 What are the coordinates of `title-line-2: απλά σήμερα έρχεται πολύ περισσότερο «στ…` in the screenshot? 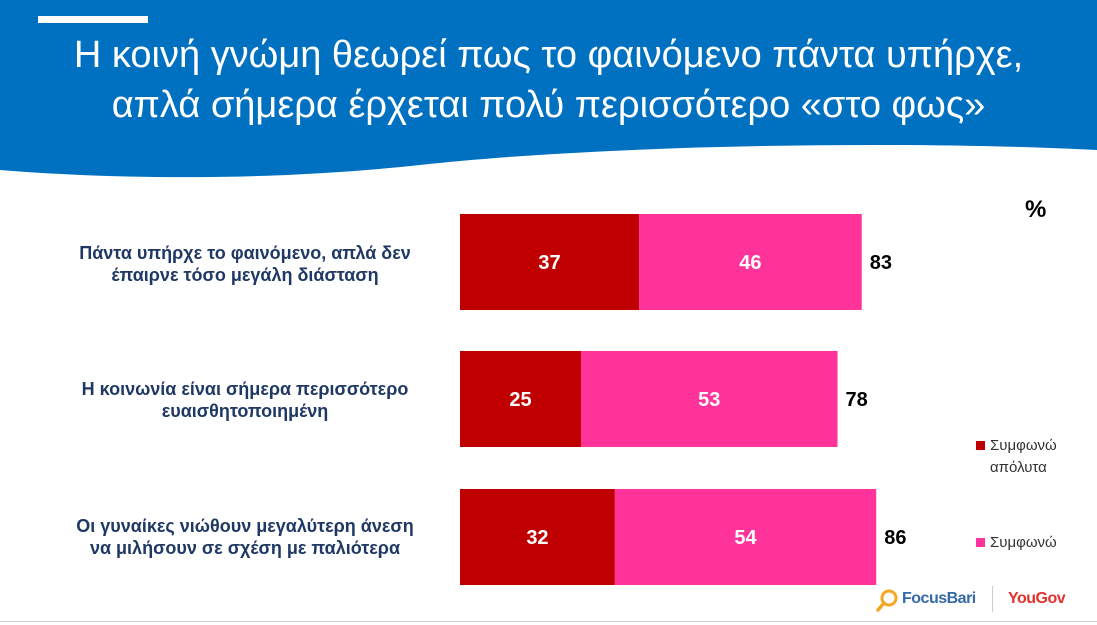 It's located at (548, 105).